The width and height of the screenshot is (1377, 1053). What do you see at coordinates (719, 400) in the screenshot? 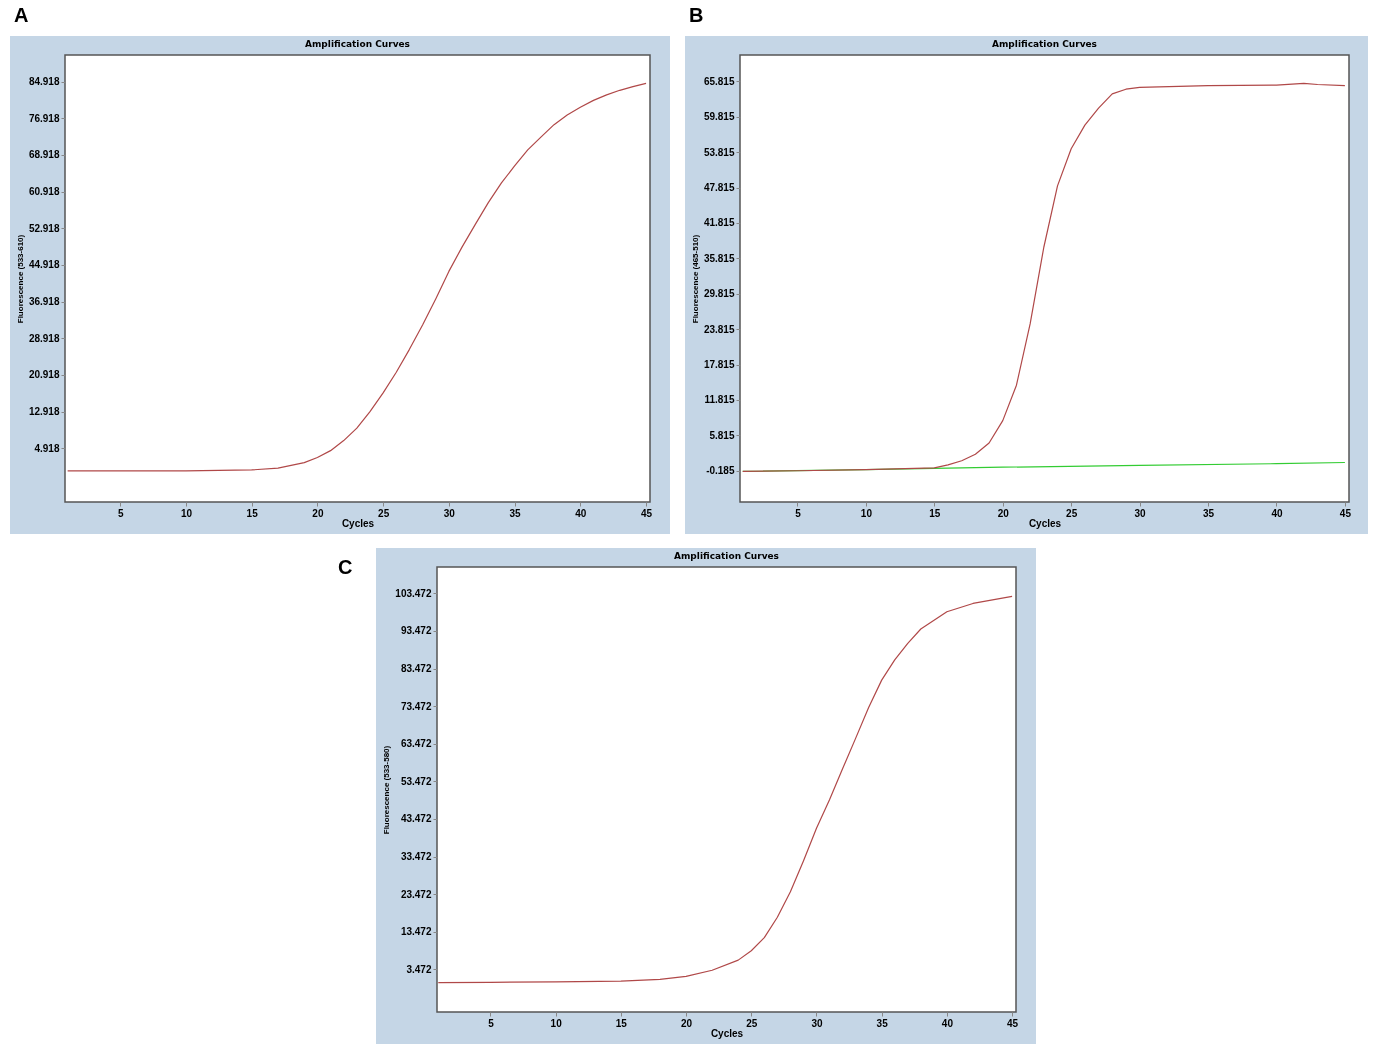
I see `y-tick-label: 11.815` at bounding box center [719, 400].